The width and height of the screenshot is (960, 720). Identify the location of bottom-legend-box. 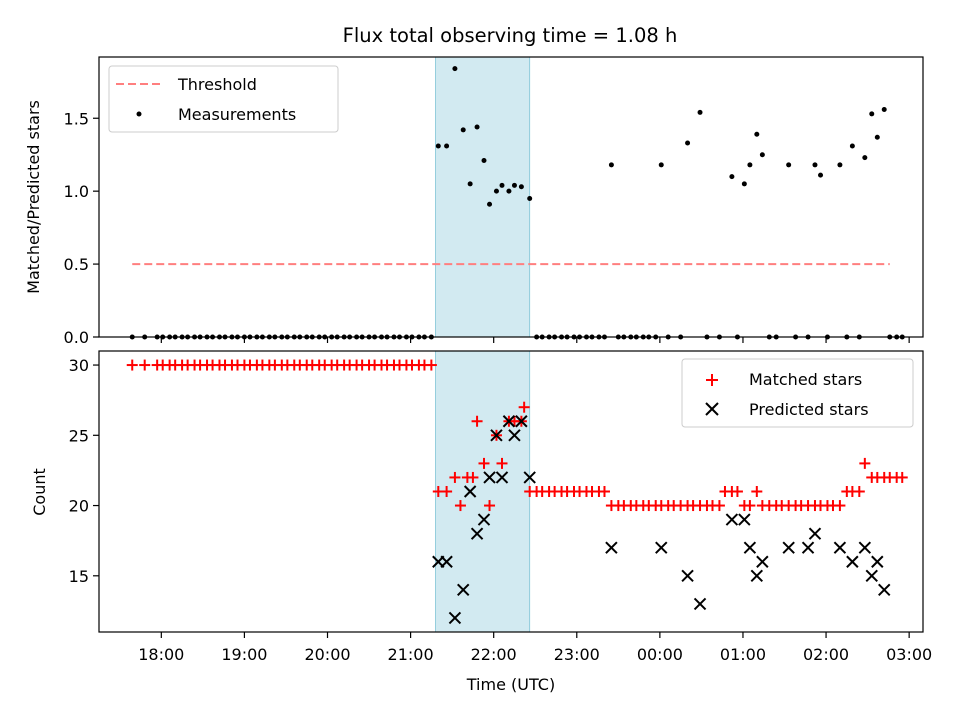
(797, 393).